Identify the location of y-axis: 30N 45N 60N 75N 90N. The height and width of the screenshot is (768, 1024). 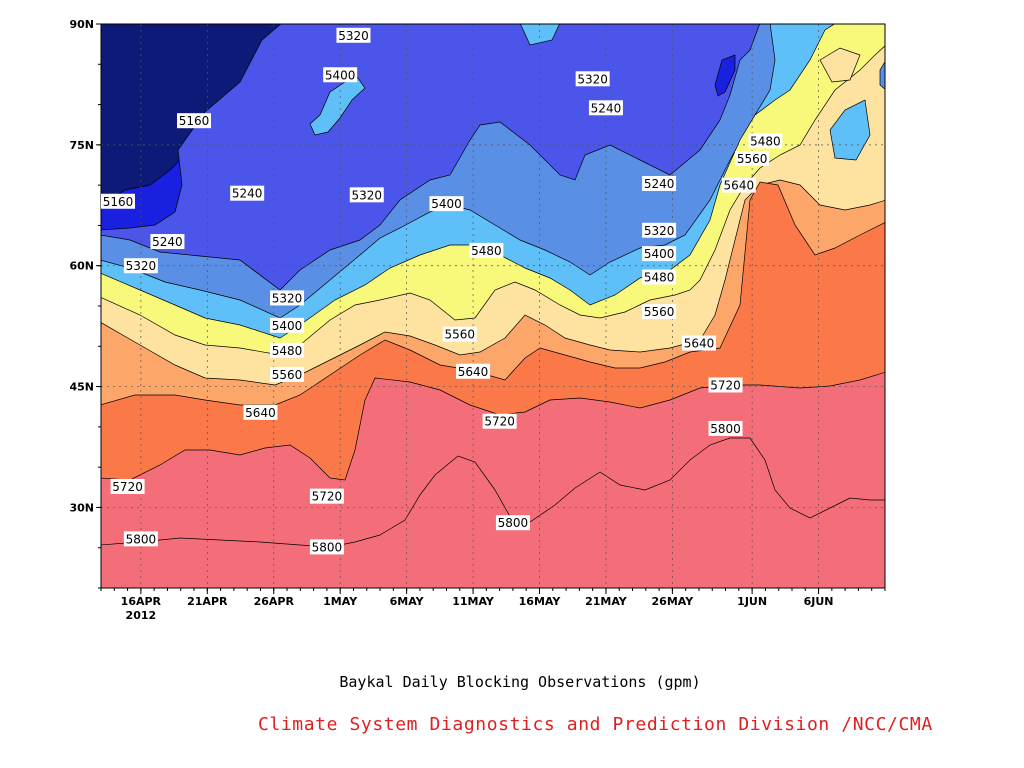
(85, 303).